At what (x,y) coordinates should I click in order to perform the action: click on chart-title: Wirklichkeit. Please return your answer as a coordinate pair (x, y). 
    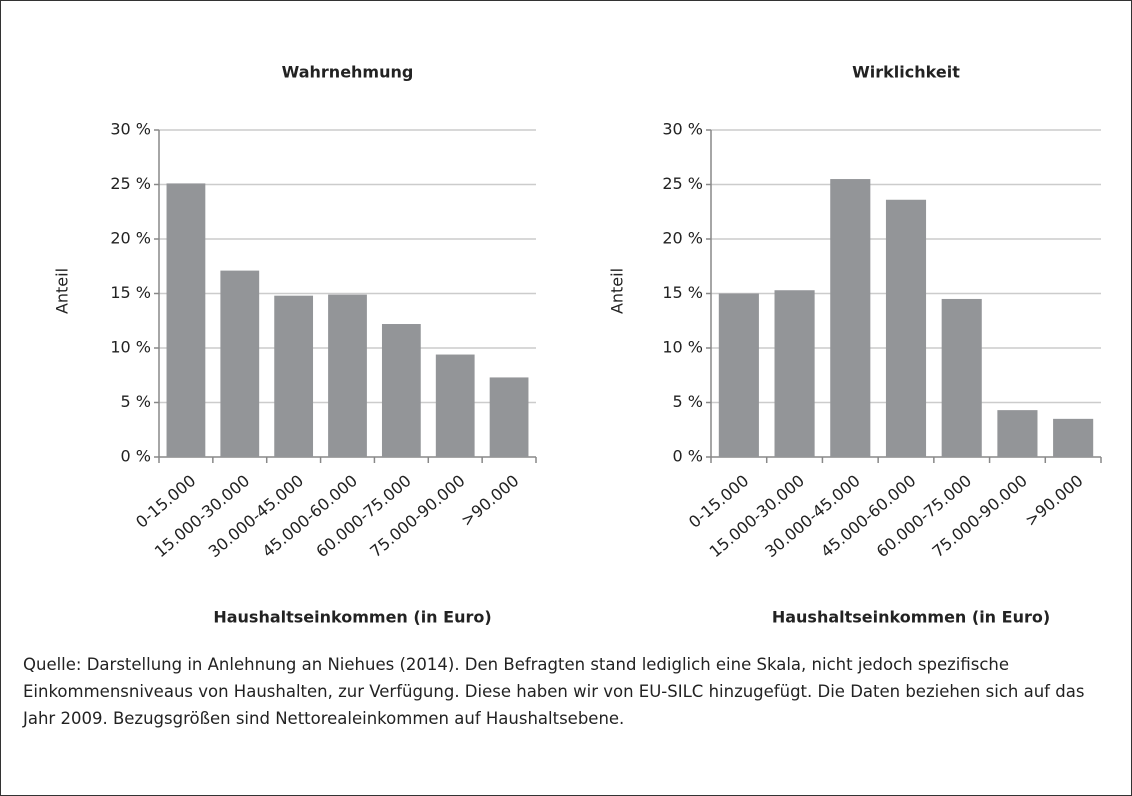
    Looking at the image, I should click on (906, 72).